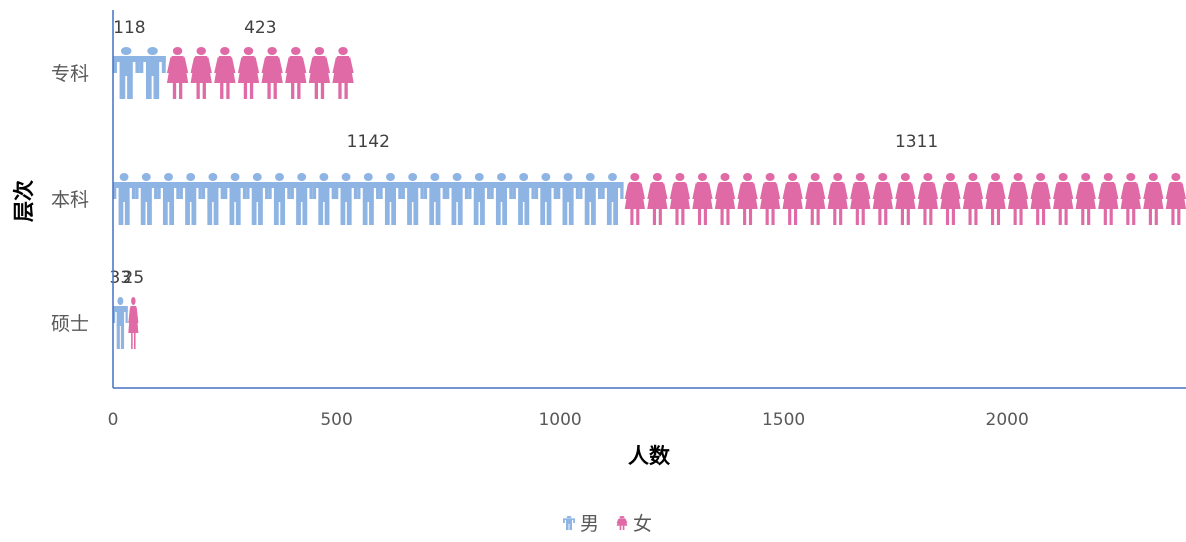  What do you see at coordinates (559, 420) in the screenshot?
I see `x-tick-label: 1000` at bounding box center [559, 420].